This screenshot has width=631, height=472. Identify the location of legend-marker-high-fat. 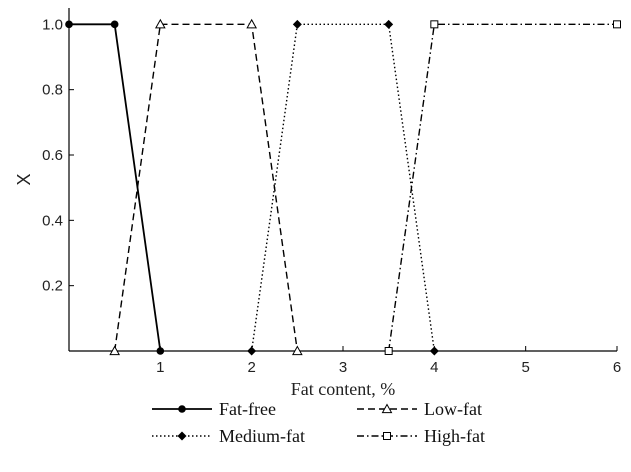
(387, 436).